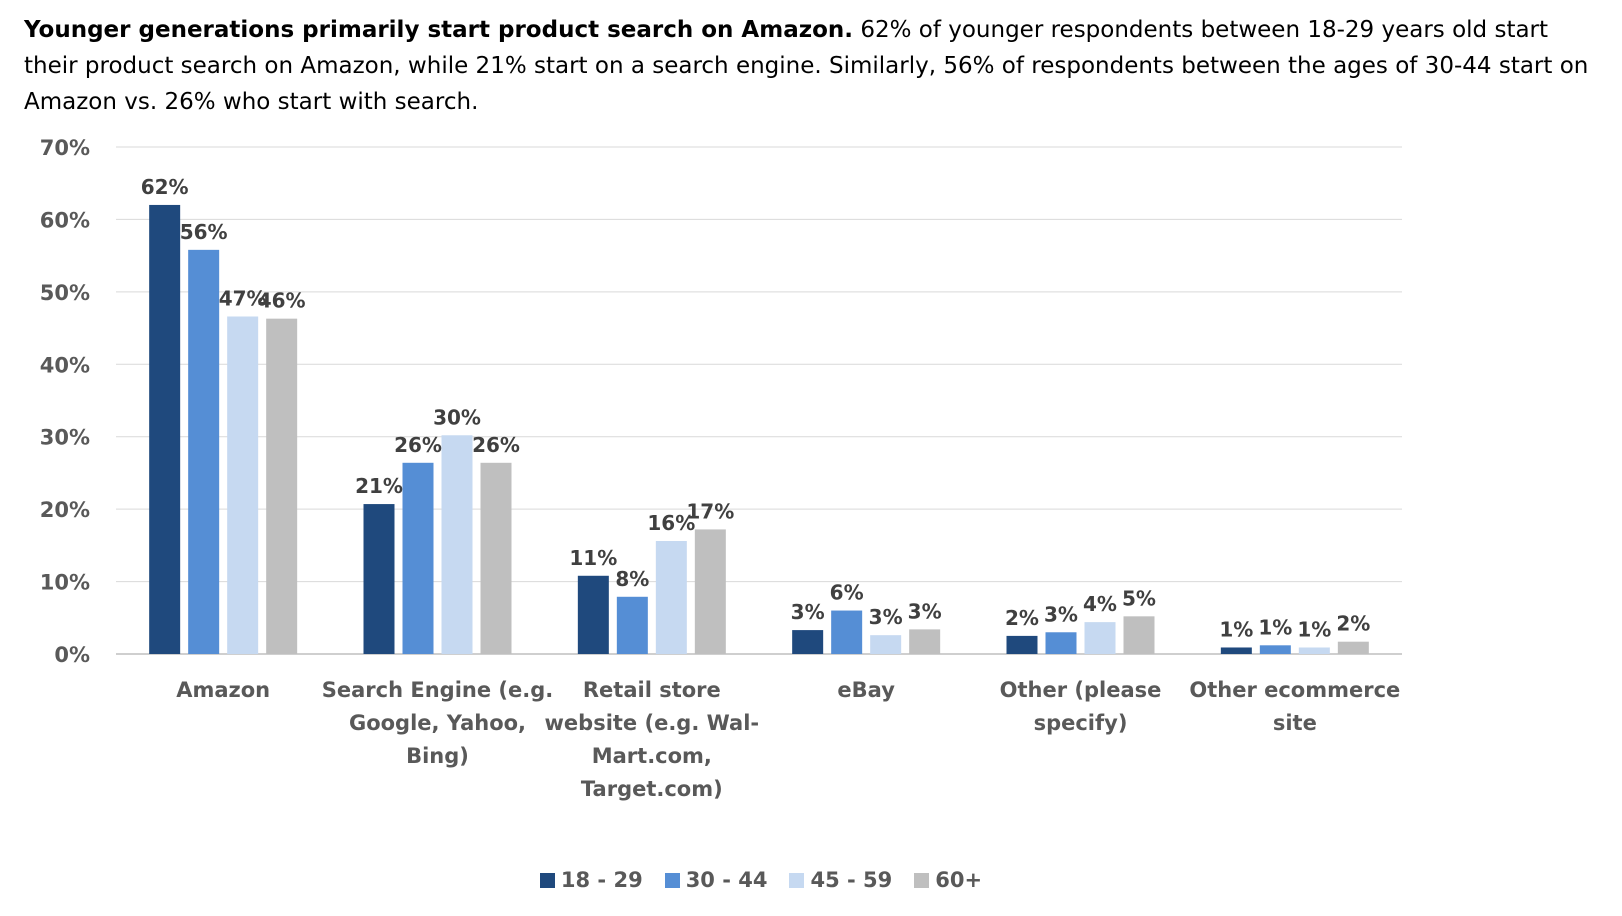 Image resolution: width=1622 pixels, height=916 pixels. Describe the element at coordinates (593, 558) in the screenshot. I see `data-label: 11%` at that location.